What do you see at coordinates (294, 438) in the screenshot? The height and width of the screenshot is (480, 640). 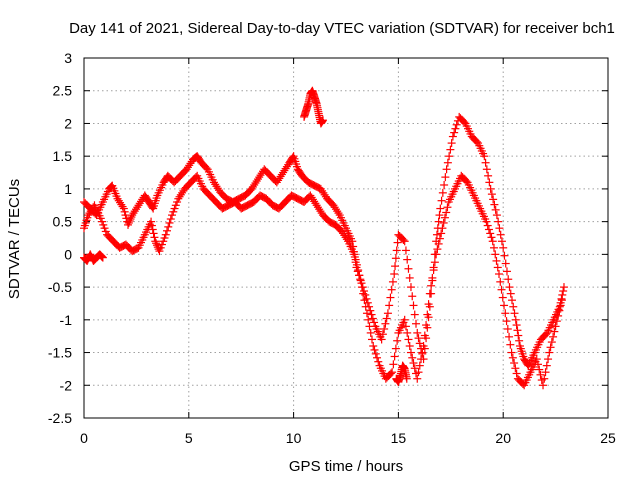 I see `x-tick-label: 10` at bounding box center [294, 438].